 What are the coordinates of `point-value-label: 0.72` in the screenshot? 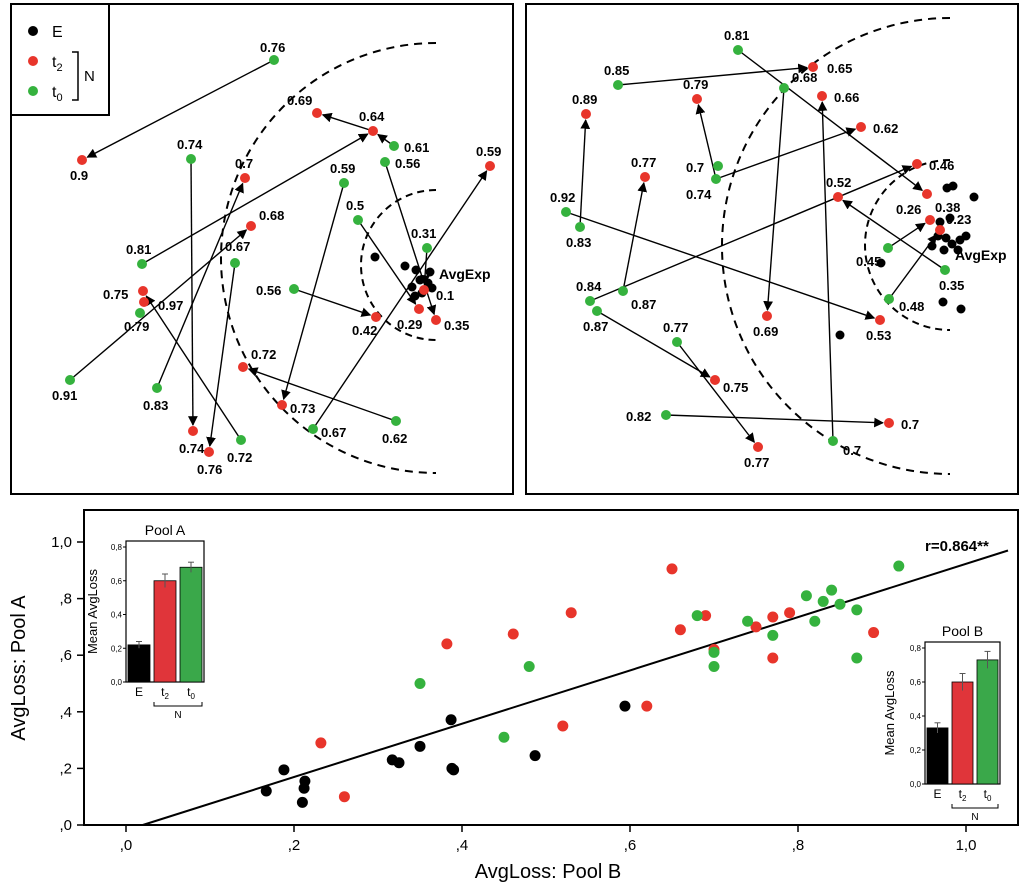 It's located at (239, 457).